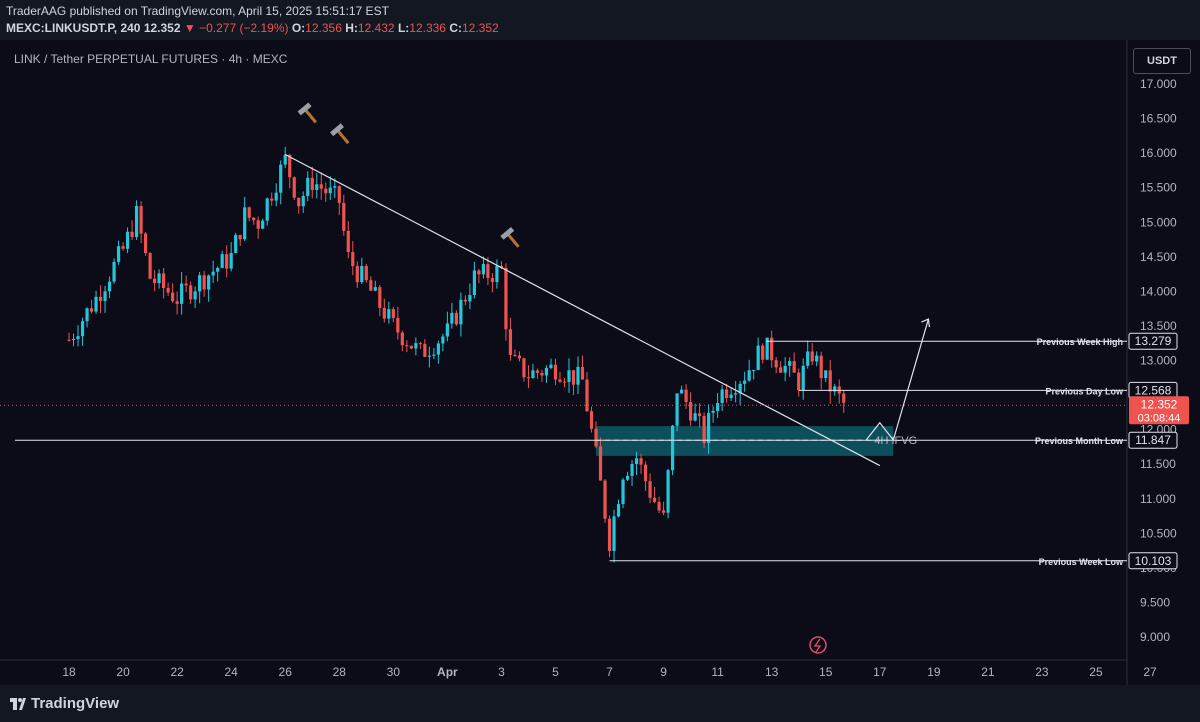 This screenshot has height=722, width=1200. What do you see at coordinates (1158, 188) in the screenshot?
I see `y-tick-label: 15.500` at bounding box center [1158, 188].